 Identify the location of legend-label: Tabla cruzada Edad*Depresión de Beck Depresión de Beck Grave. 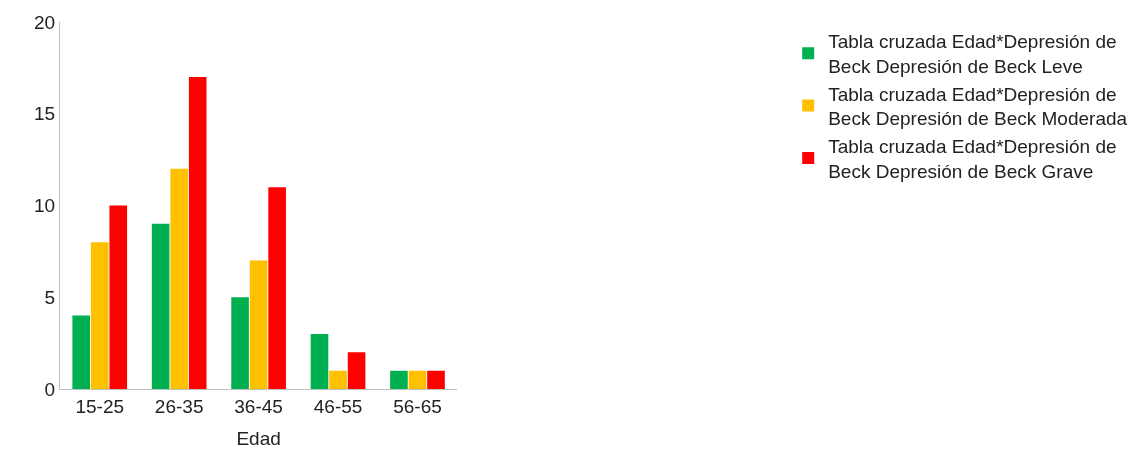
(972, 159).